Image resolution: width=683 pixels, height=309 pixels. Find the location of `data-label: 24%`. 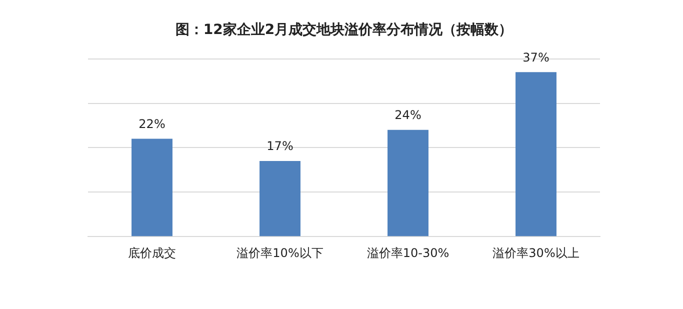

data-label: 24% is located at coordinates (408, 115).